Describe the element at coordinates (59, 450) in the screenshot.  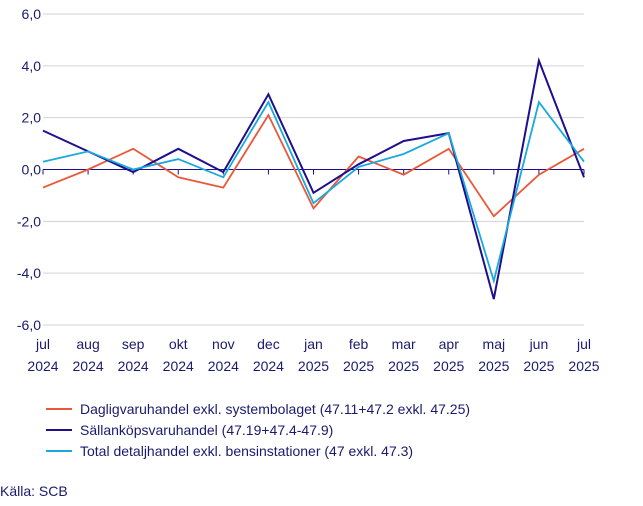
I see `legend-swatch-total-detaljhandel` at that location.